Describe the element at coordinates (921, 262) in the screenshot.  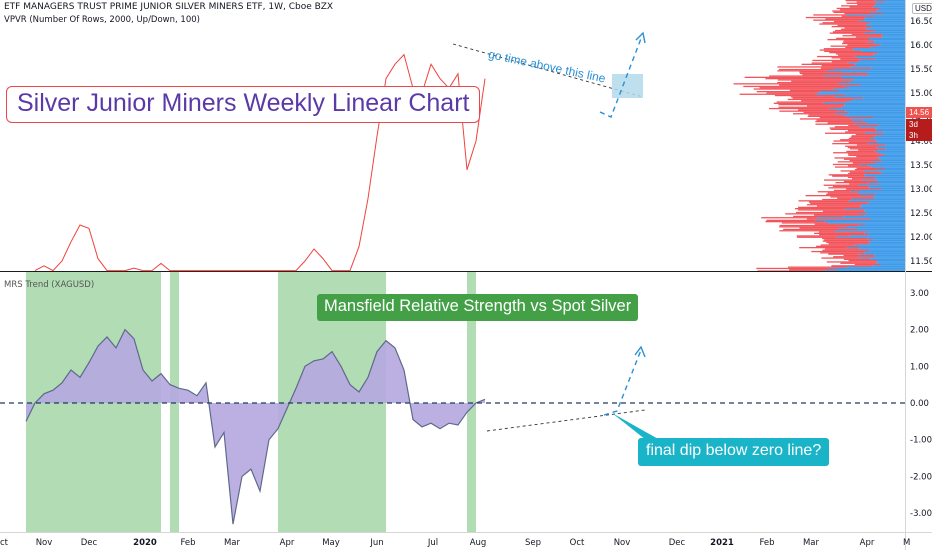
I see `price-tick-label: 11.50` at that location.